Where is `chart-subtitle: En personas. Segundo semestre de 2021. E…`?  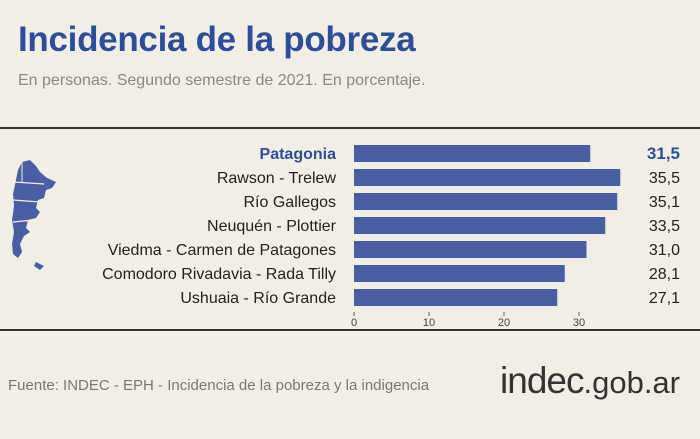
chart-subtitle: En personas. Segundo semestre de 2021. E… is located at coordinates (222, 80).